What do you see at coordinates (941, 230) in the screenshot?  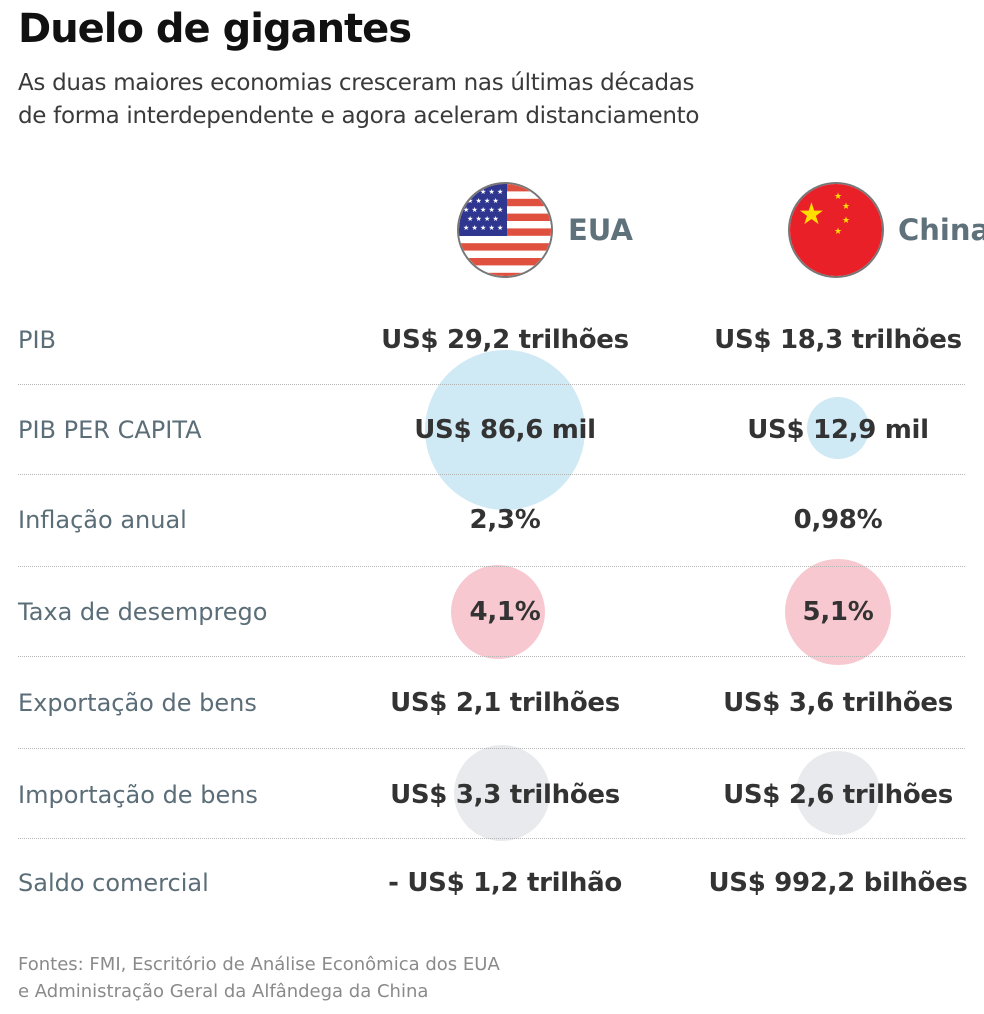 I see `column-header-china: China` at bounding box center [941, 230].